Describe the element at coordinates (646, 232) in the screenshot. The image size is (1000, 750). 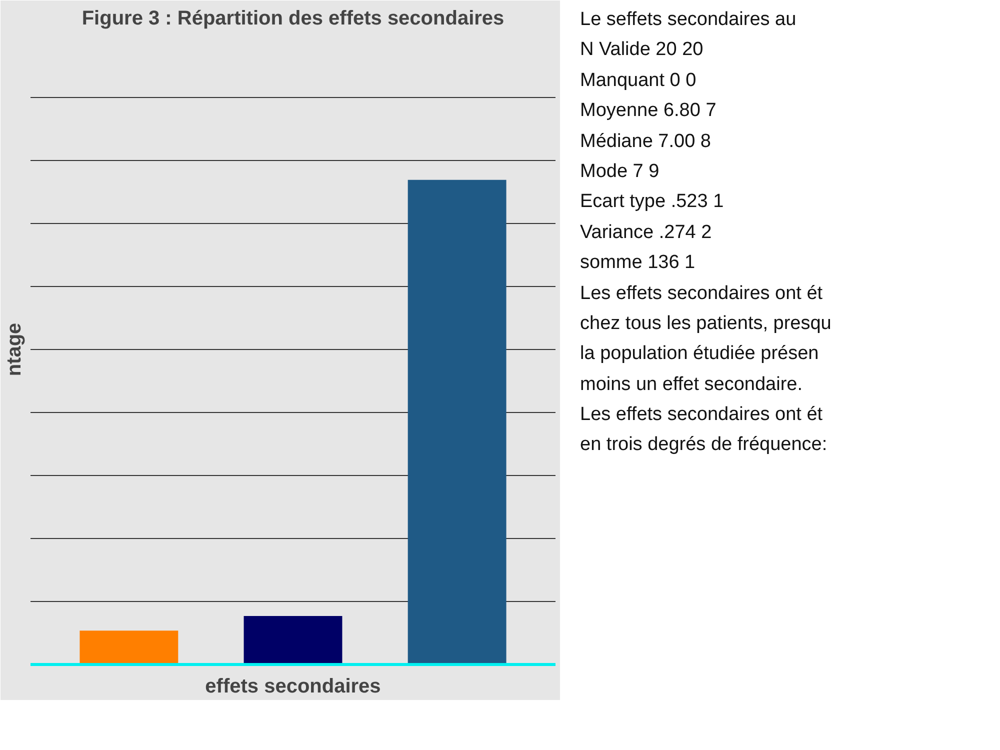
I see `text: Variance .274 2` at that location.